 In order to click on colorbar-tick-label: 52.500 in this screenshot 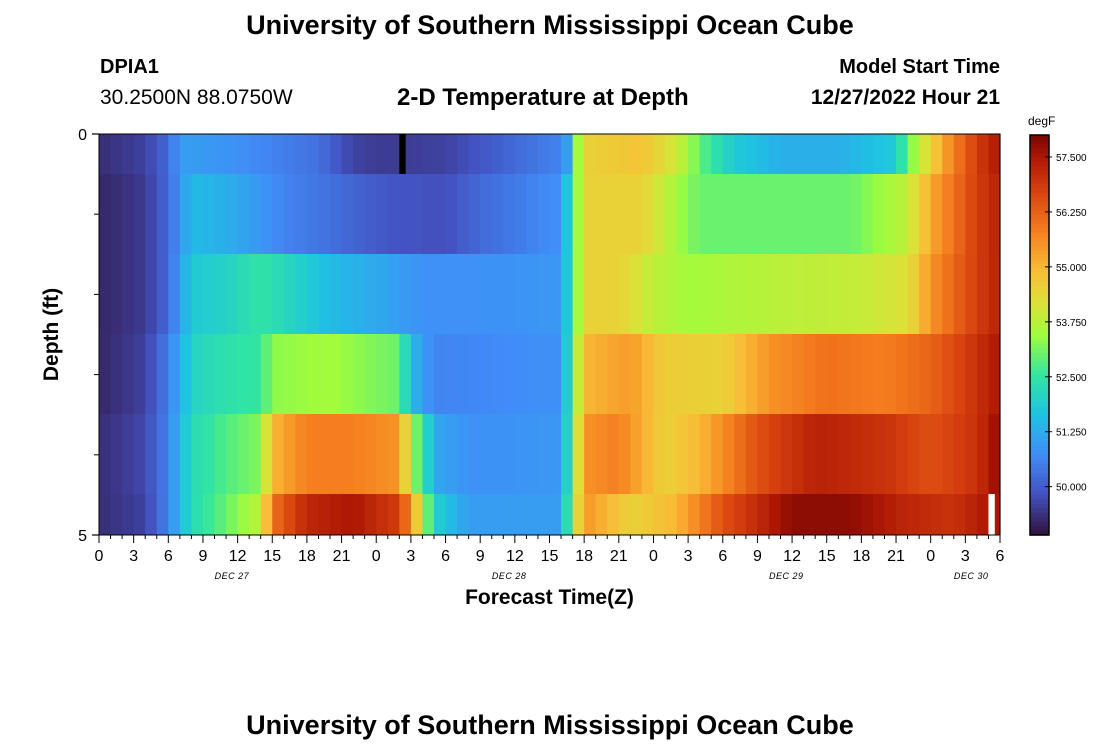, I will do `click(1071, 378)`.